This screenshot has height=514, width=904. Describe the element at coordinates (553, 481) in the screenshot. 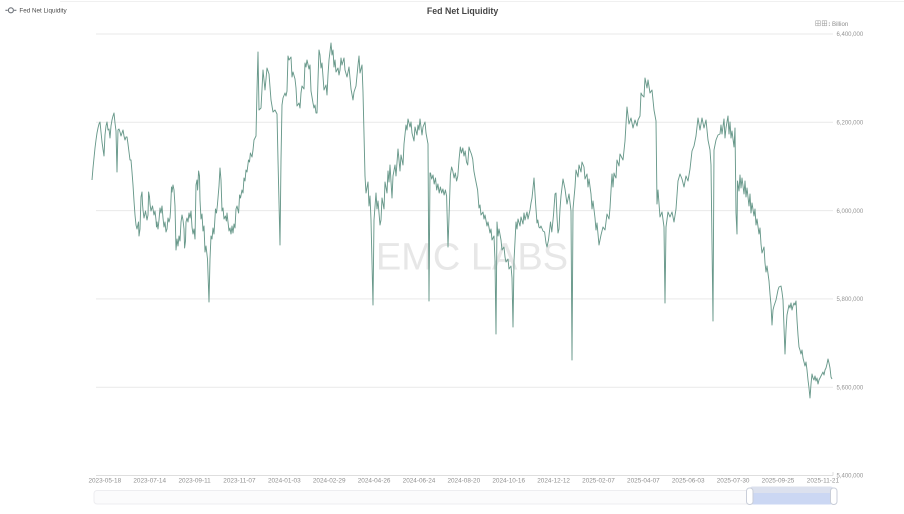

I see `svg-text: 2024-12-12` at that location.